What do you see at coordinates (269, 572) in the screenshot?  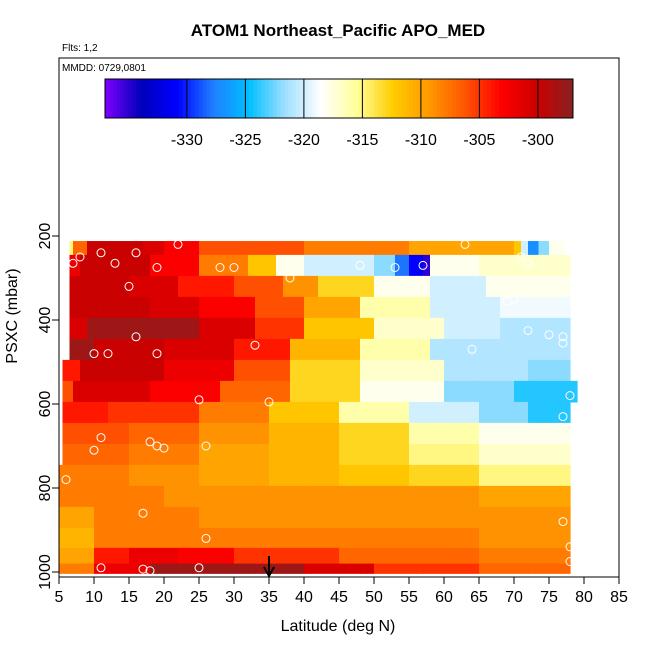 I see `marker-arrow-head` at bounding box center [269, 572].